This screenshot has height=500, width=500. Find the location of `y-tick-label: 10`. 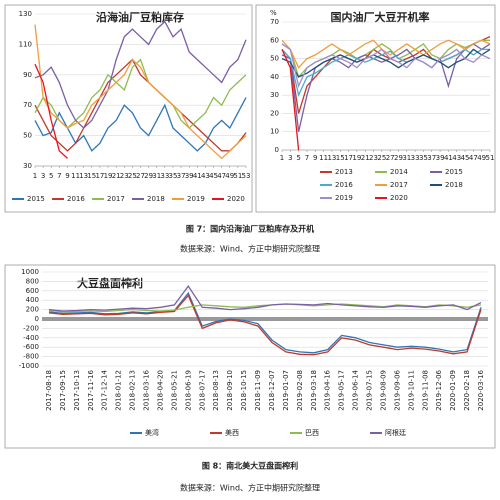

y-tick-label: 10 is located at coordinates (274, 132).